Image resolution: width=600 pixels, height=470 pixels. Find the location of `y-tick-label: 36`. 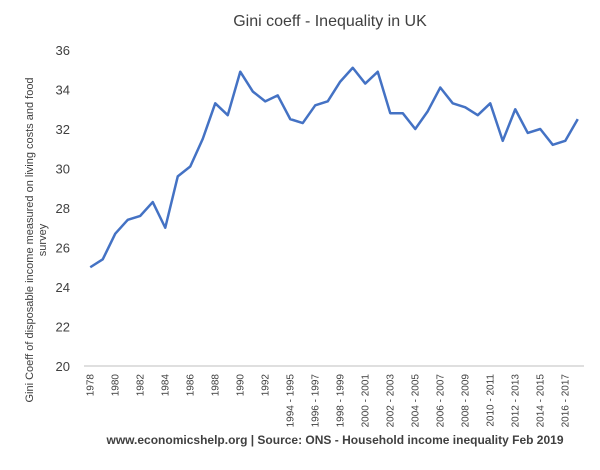

y-tick-label: 36 is located at coordinates (63, 50).